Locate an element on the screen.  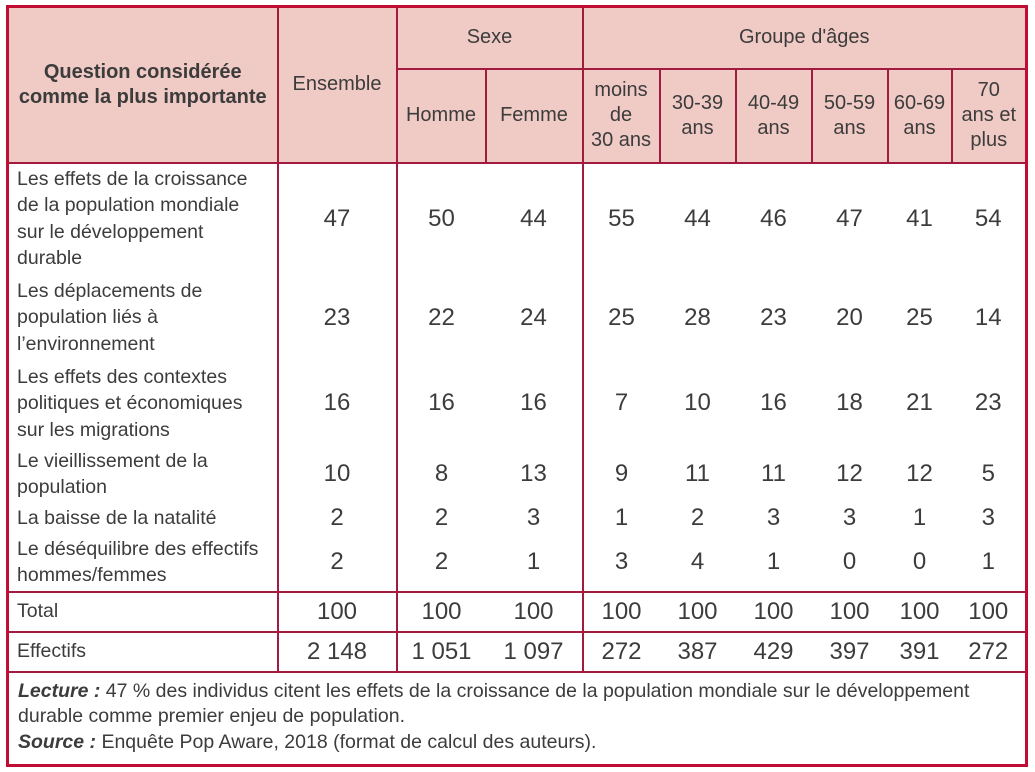
lecture-note-label: Lecture : is located at coordinates (59, 690).